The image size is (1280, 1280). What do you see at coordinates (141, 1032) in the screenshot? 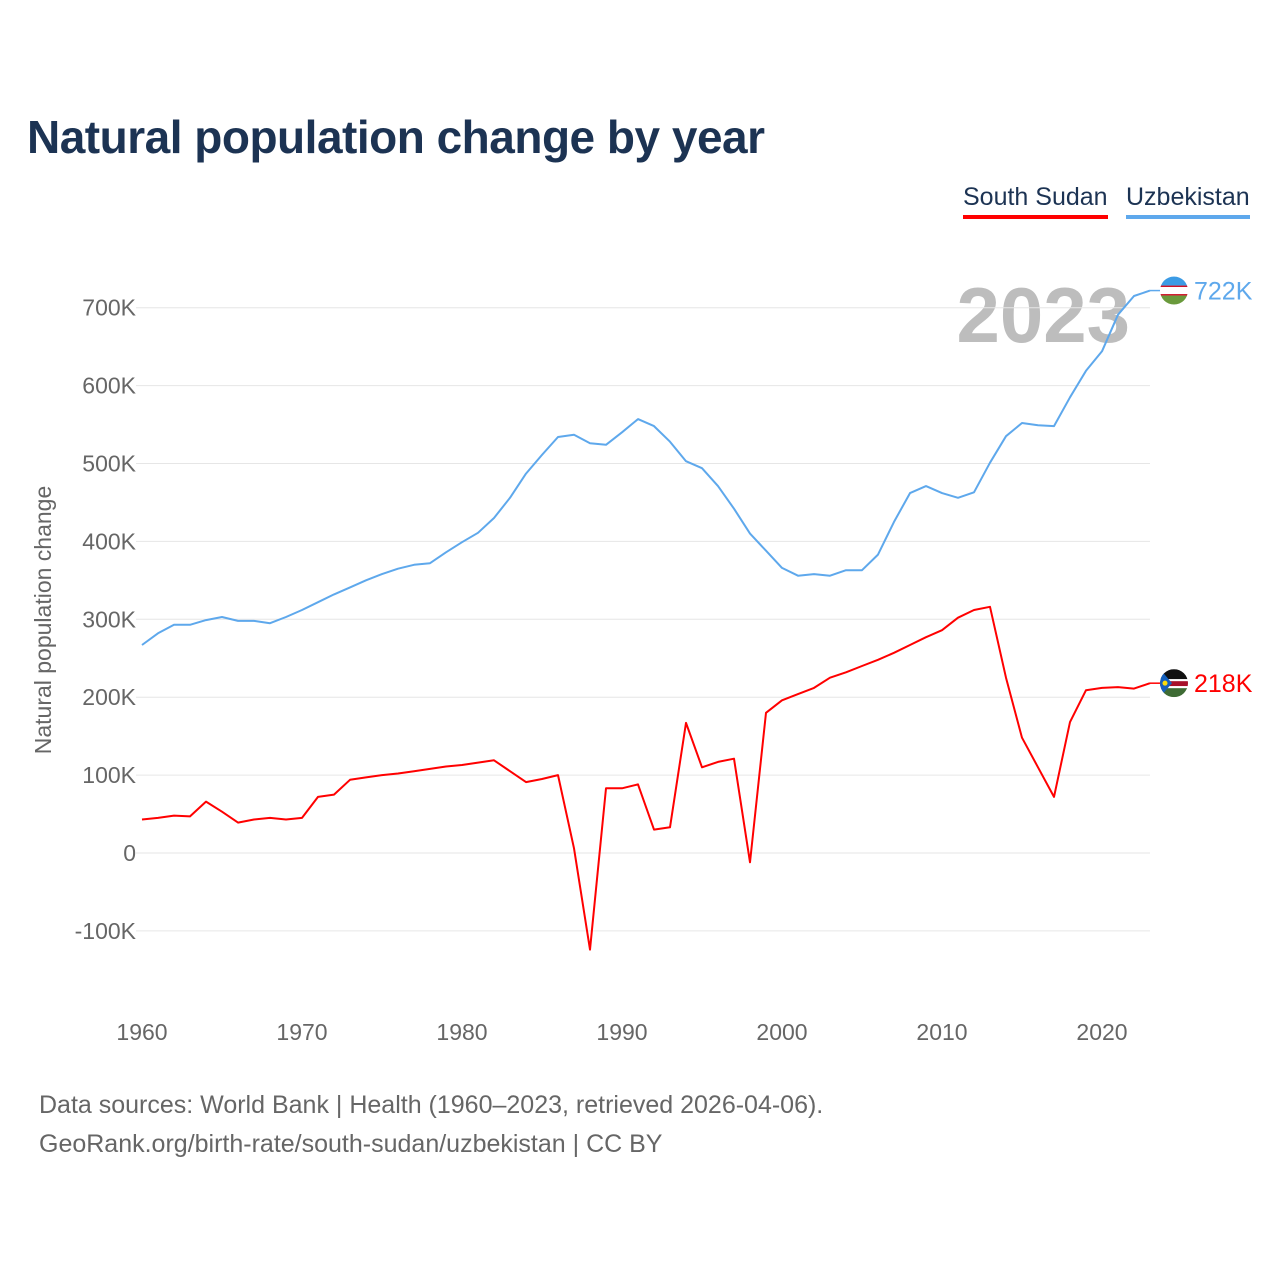
I see `x-tick-label: 1960` at bounding box center [141, 1032].